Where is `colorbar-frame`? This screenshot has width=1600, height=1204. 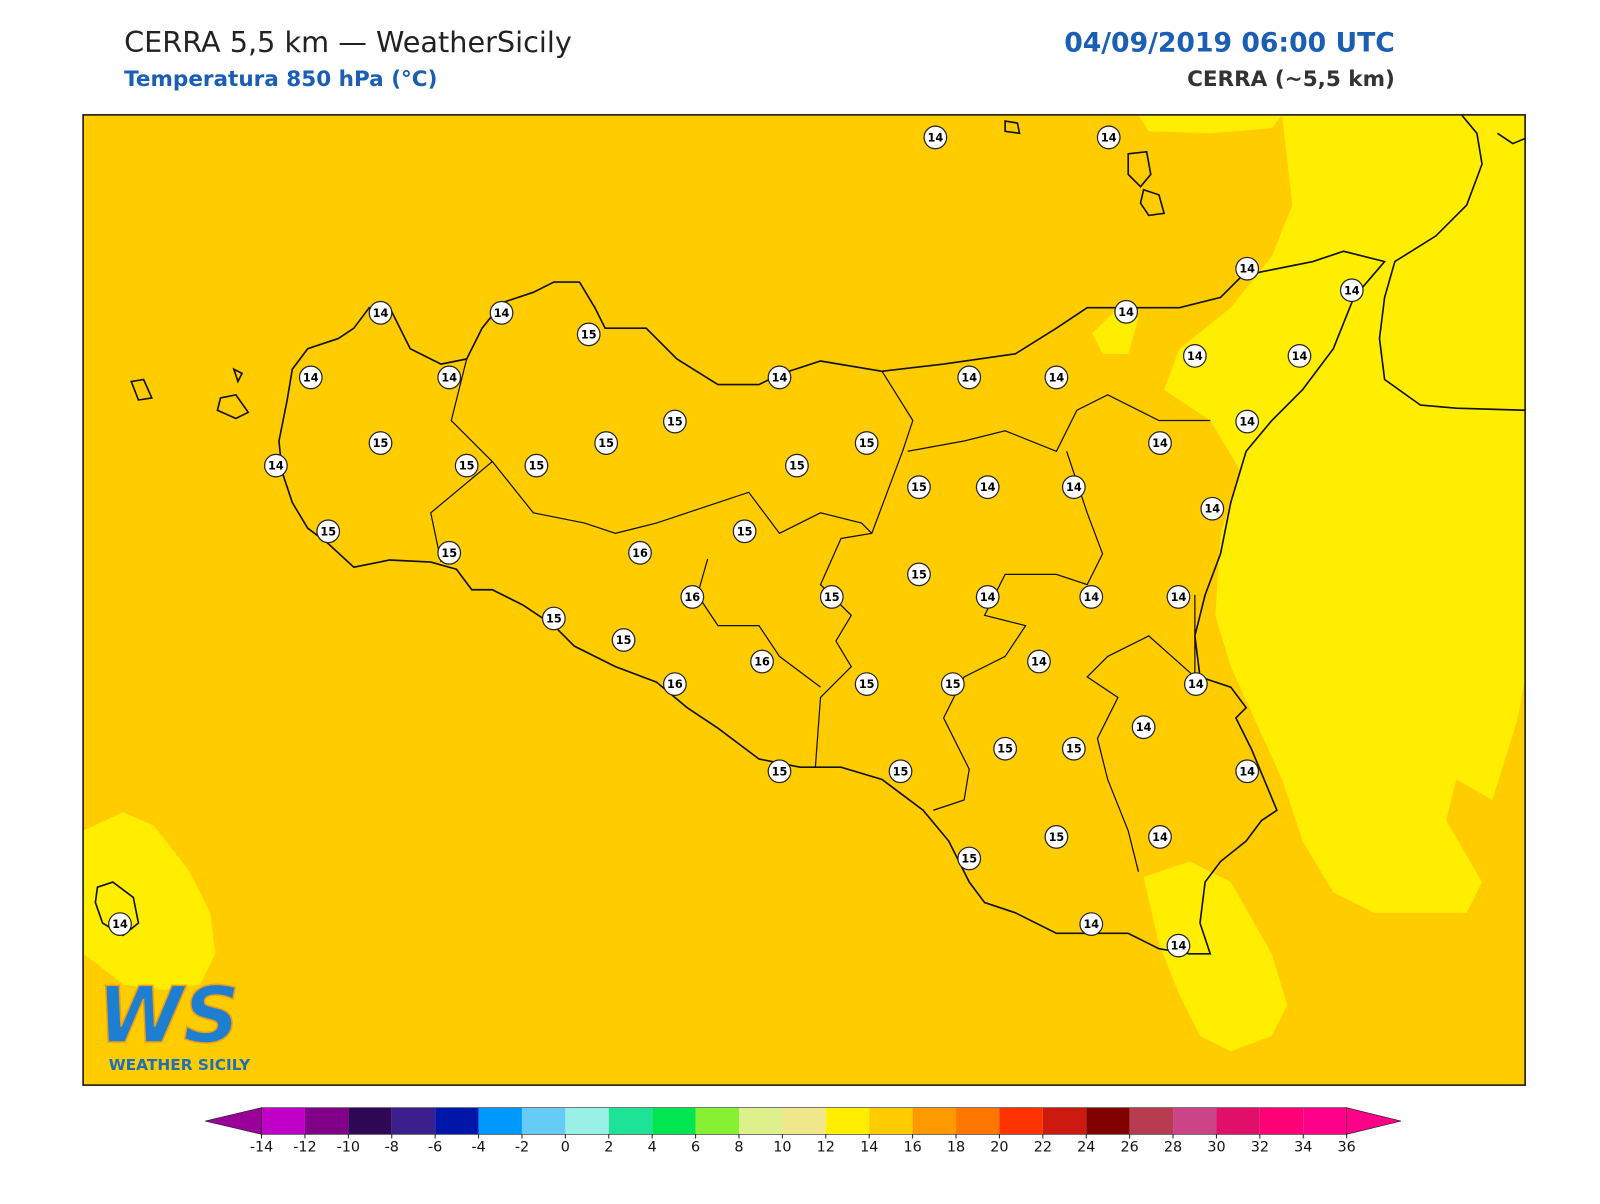
colorbar-frame is located at coordinates (804, 1121).